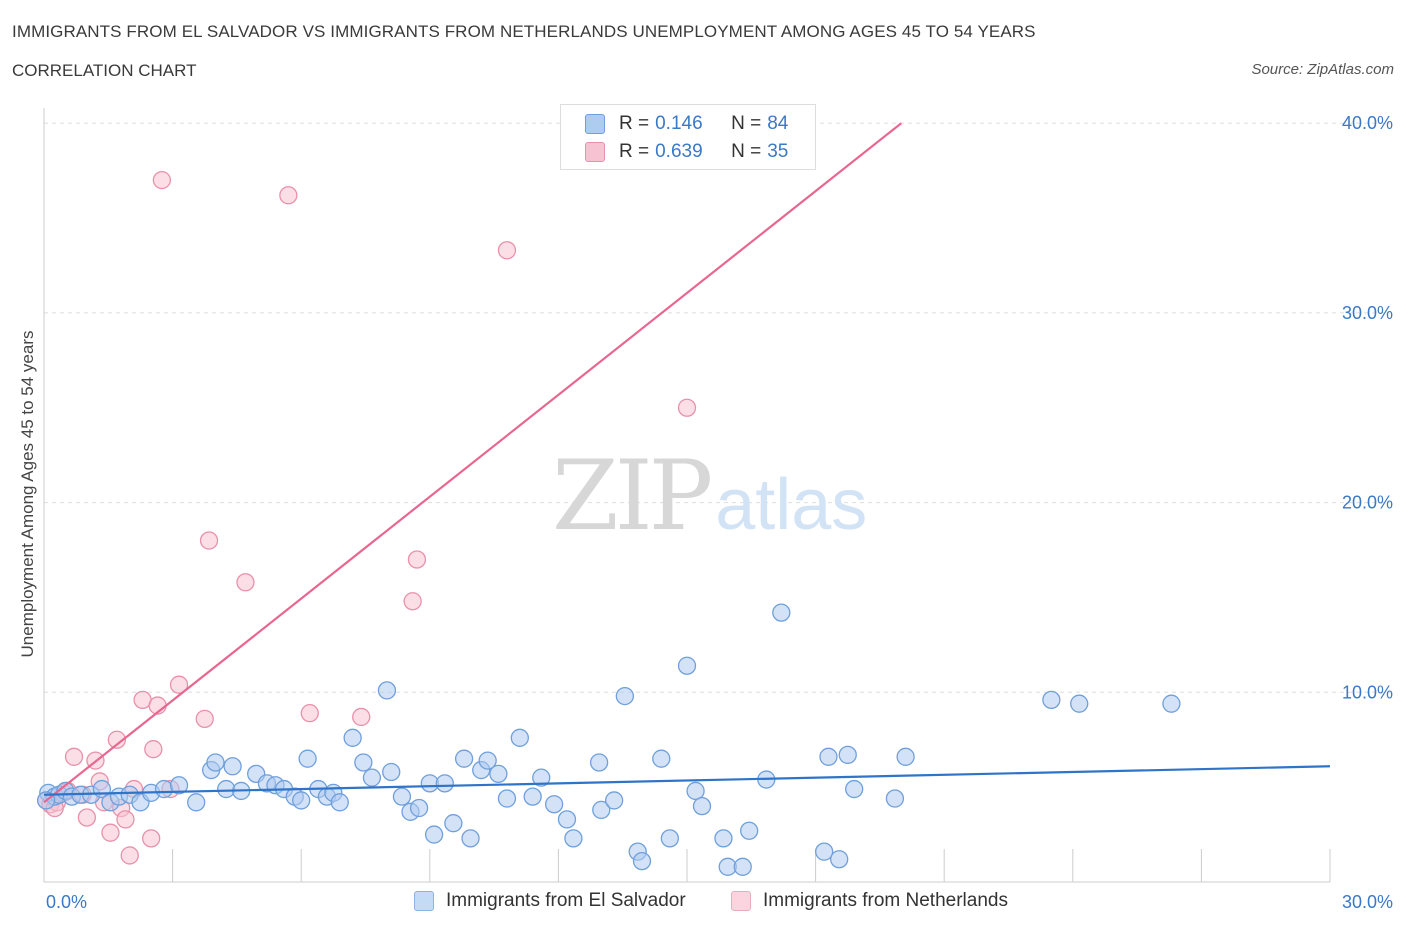 Image resolution: width=1406 pixels, height=930 pixels. I want to click on correlation-legend: R = 0.146 N = 84 R = 0.639 N = 35, so click(688, 137).